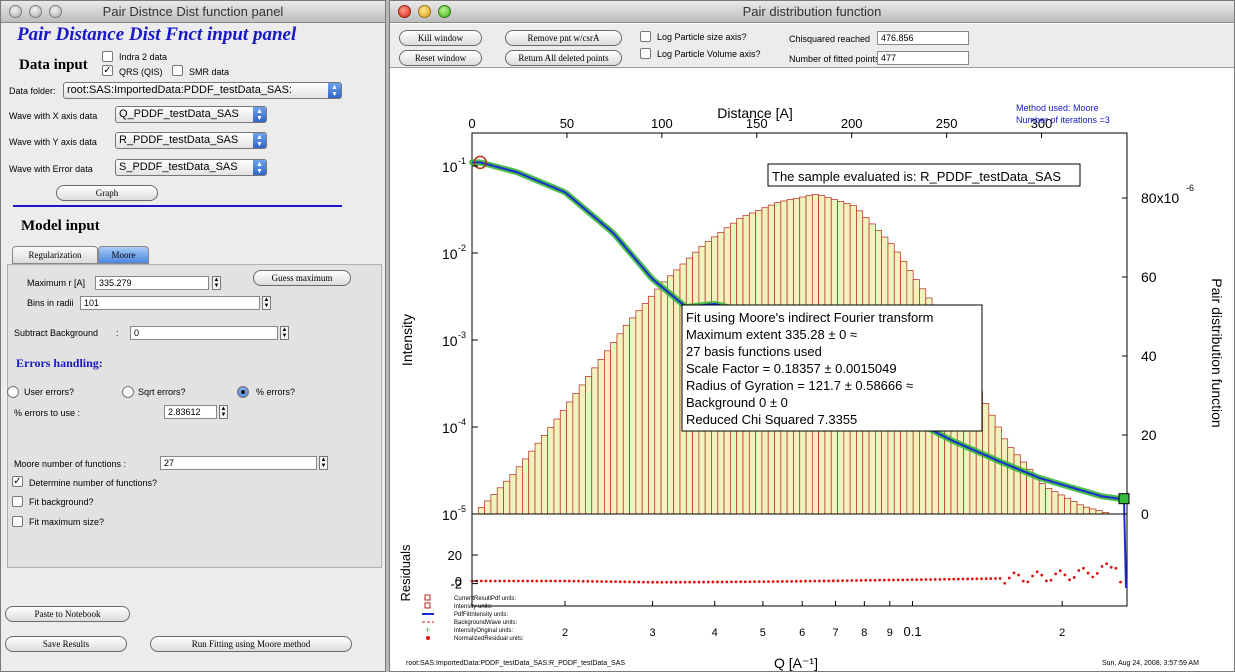  Describe the element at coordinates (737, 402) in the screenshot. I see `fit-info-line: Background 0 ± 0` at that location.